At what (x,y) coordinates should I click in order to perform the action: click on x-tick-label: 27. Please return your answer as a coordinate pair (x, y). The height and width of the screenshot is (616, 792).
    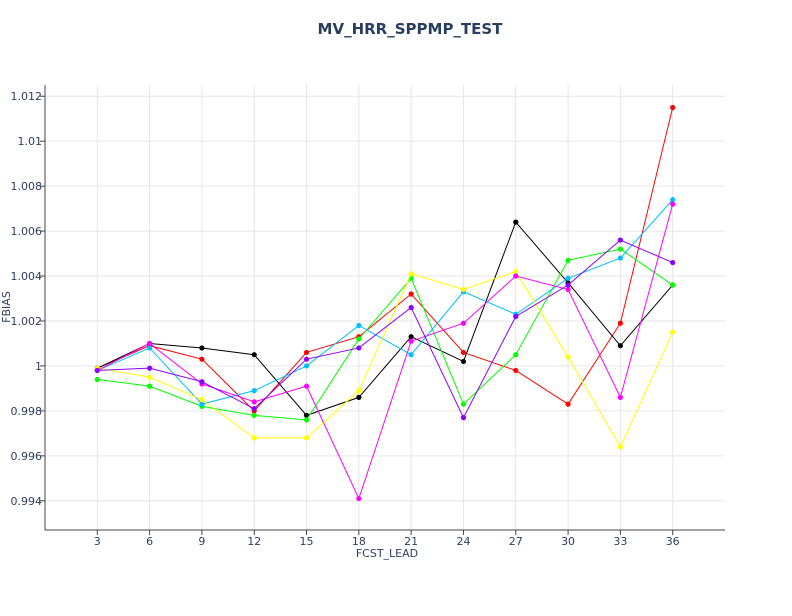
    Looking at the image, I should click on (516, 541).